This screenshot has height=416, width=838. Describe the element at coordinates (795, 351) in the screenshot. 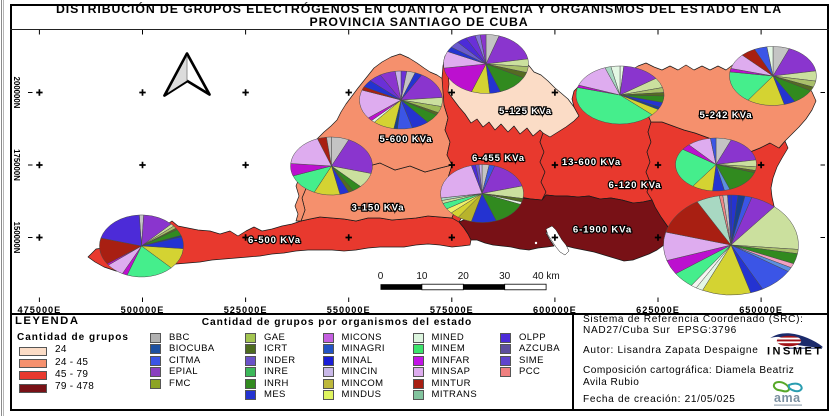

I see `svg-text: INSMET` at that location.